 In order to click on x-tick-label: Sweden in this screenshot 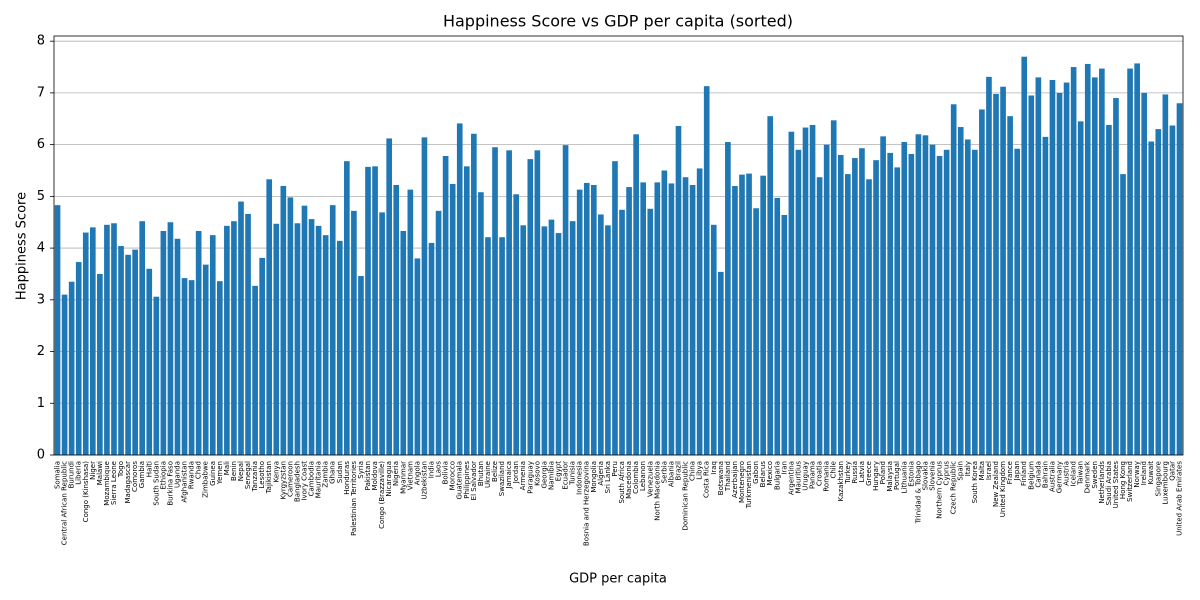, I will do `click(1095, 475)`.